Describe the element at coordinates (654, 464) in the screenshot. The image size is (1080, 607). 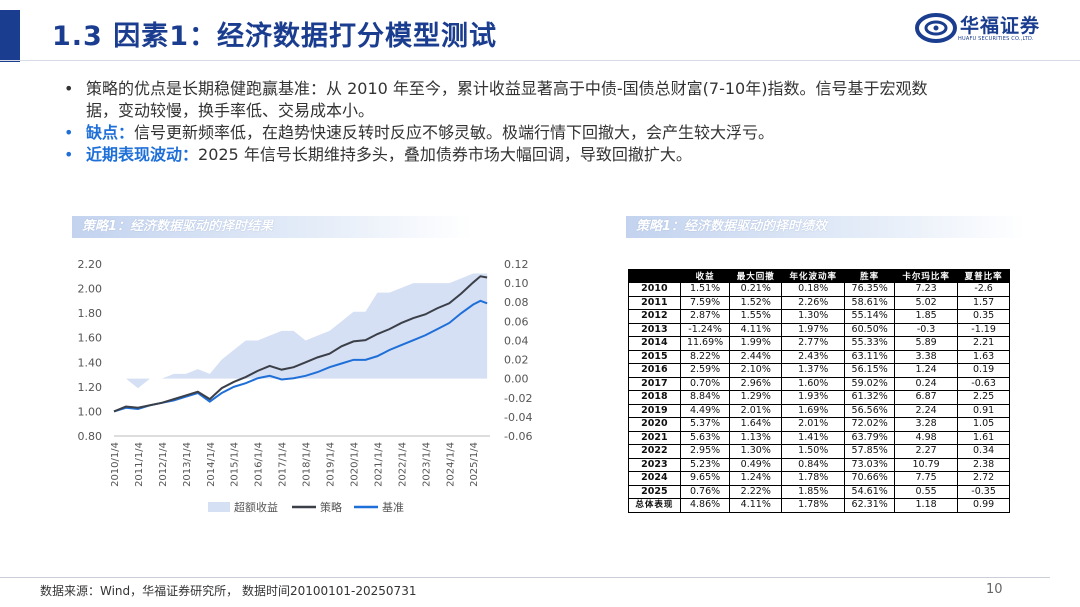
I see `table-row-label: 2023` at that location.